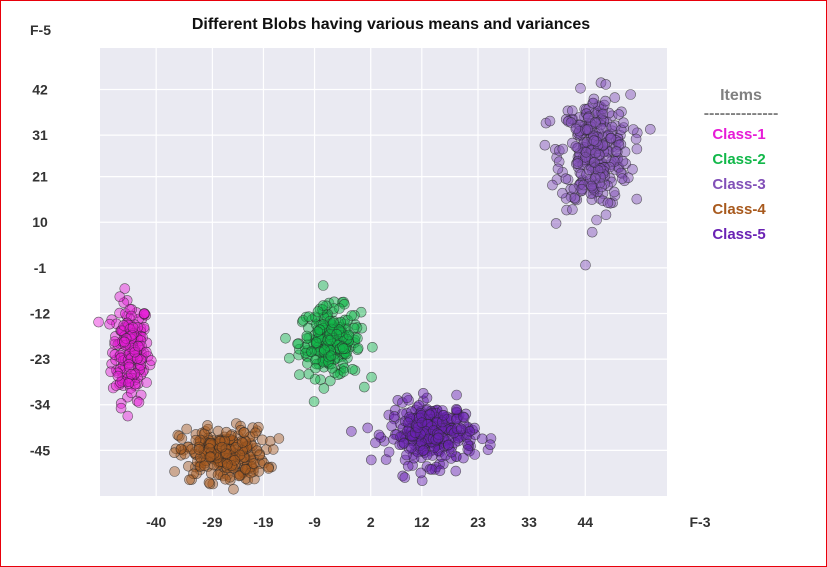 This screenshot has height=567, width=827. Describe the element at coordinates (40, 177) in the screenshot. I see `y-tick-label: 21` at that location.